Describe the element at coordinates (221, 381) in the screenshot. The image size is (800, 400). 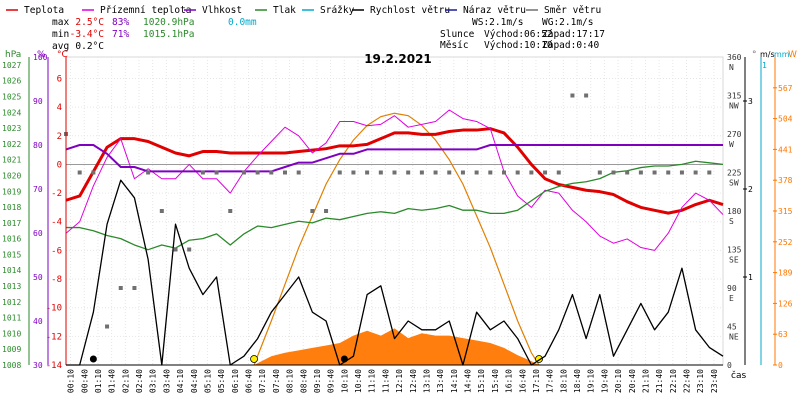
I see `x-tick-label: 05:40` at that location.